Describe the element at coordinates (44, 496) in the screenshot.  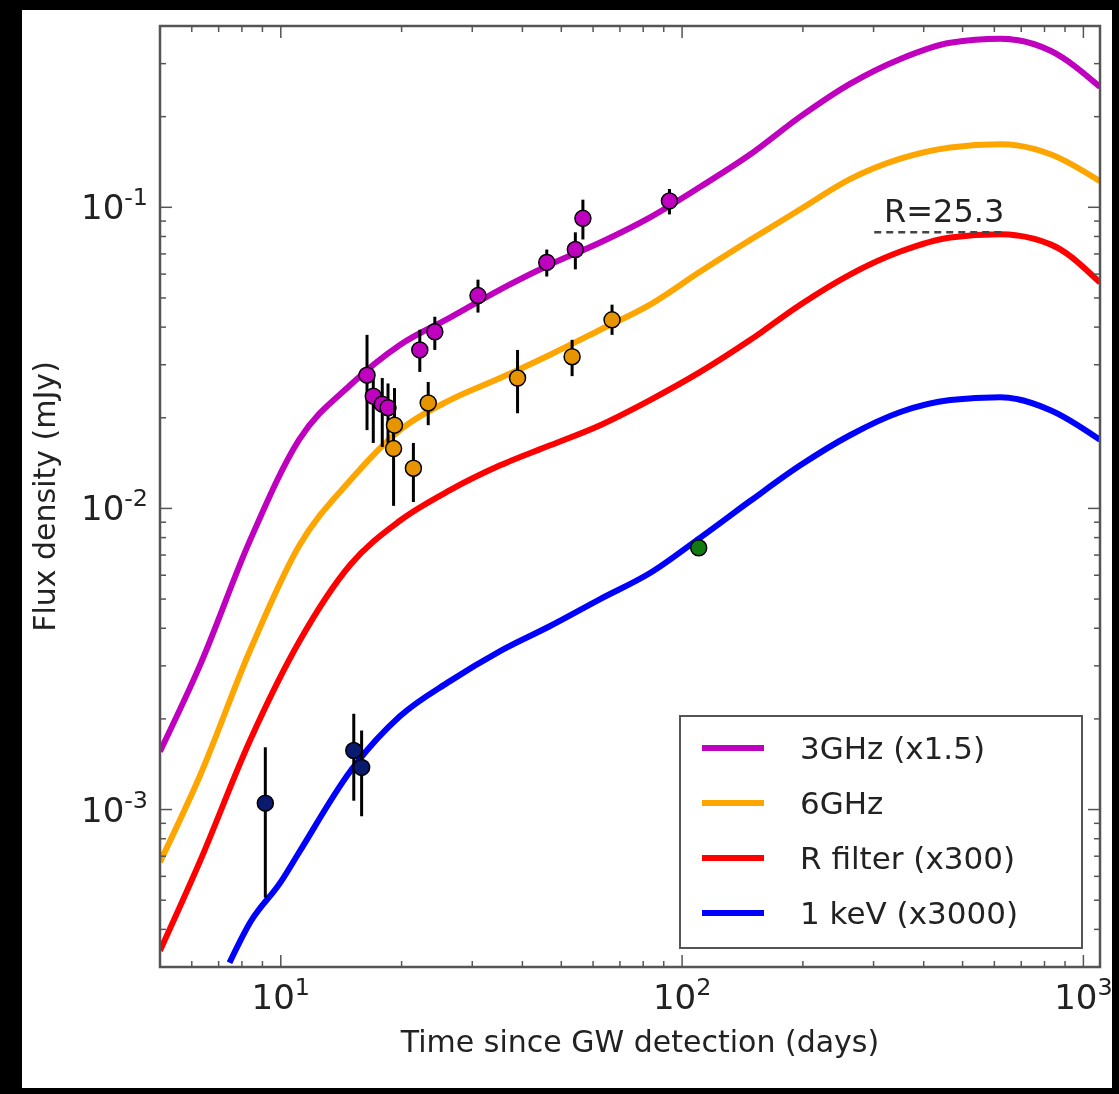
I see `y-axis-title: Flux density (mJy)` at that location.